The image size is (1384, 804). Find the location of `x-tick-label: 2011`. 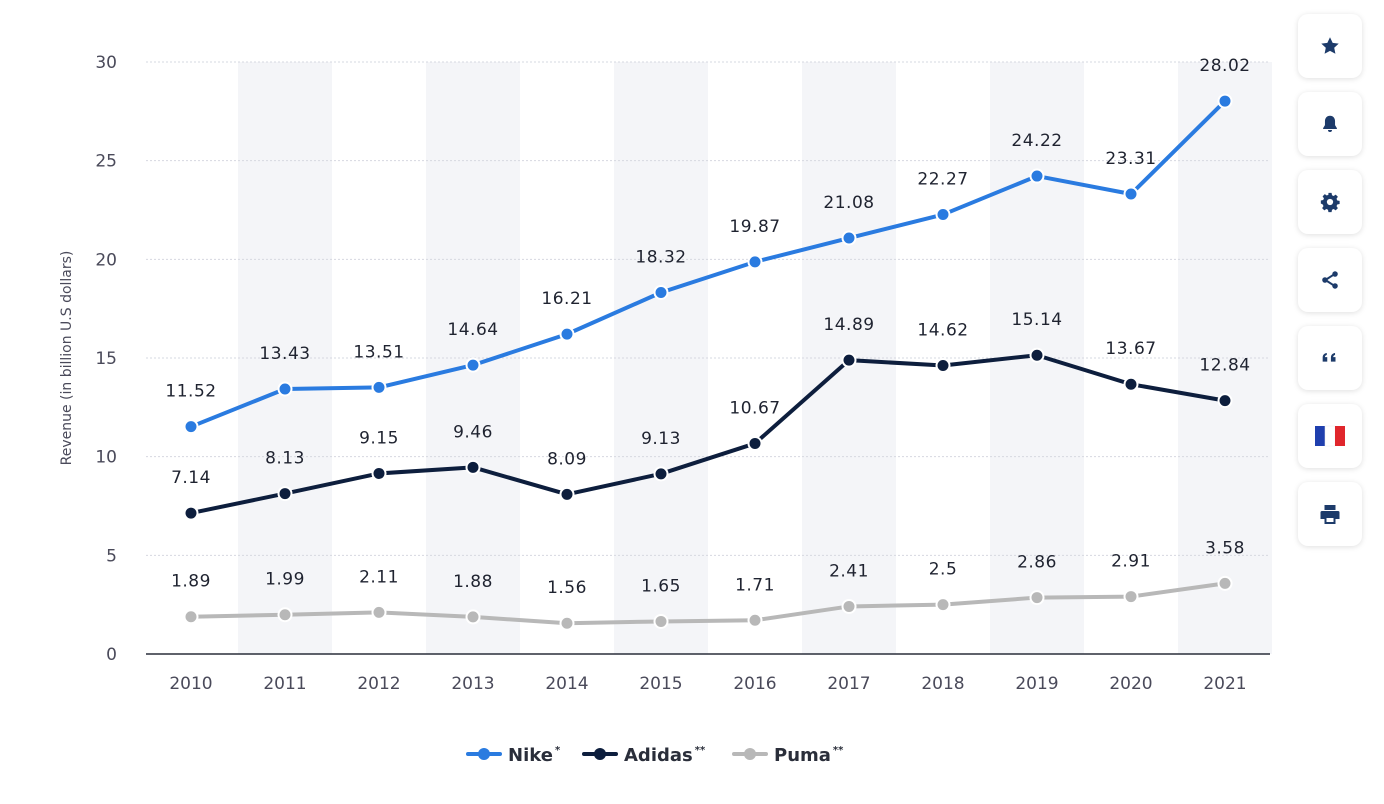

x-tick-label: 2011 is located at coordinates (284, 684).